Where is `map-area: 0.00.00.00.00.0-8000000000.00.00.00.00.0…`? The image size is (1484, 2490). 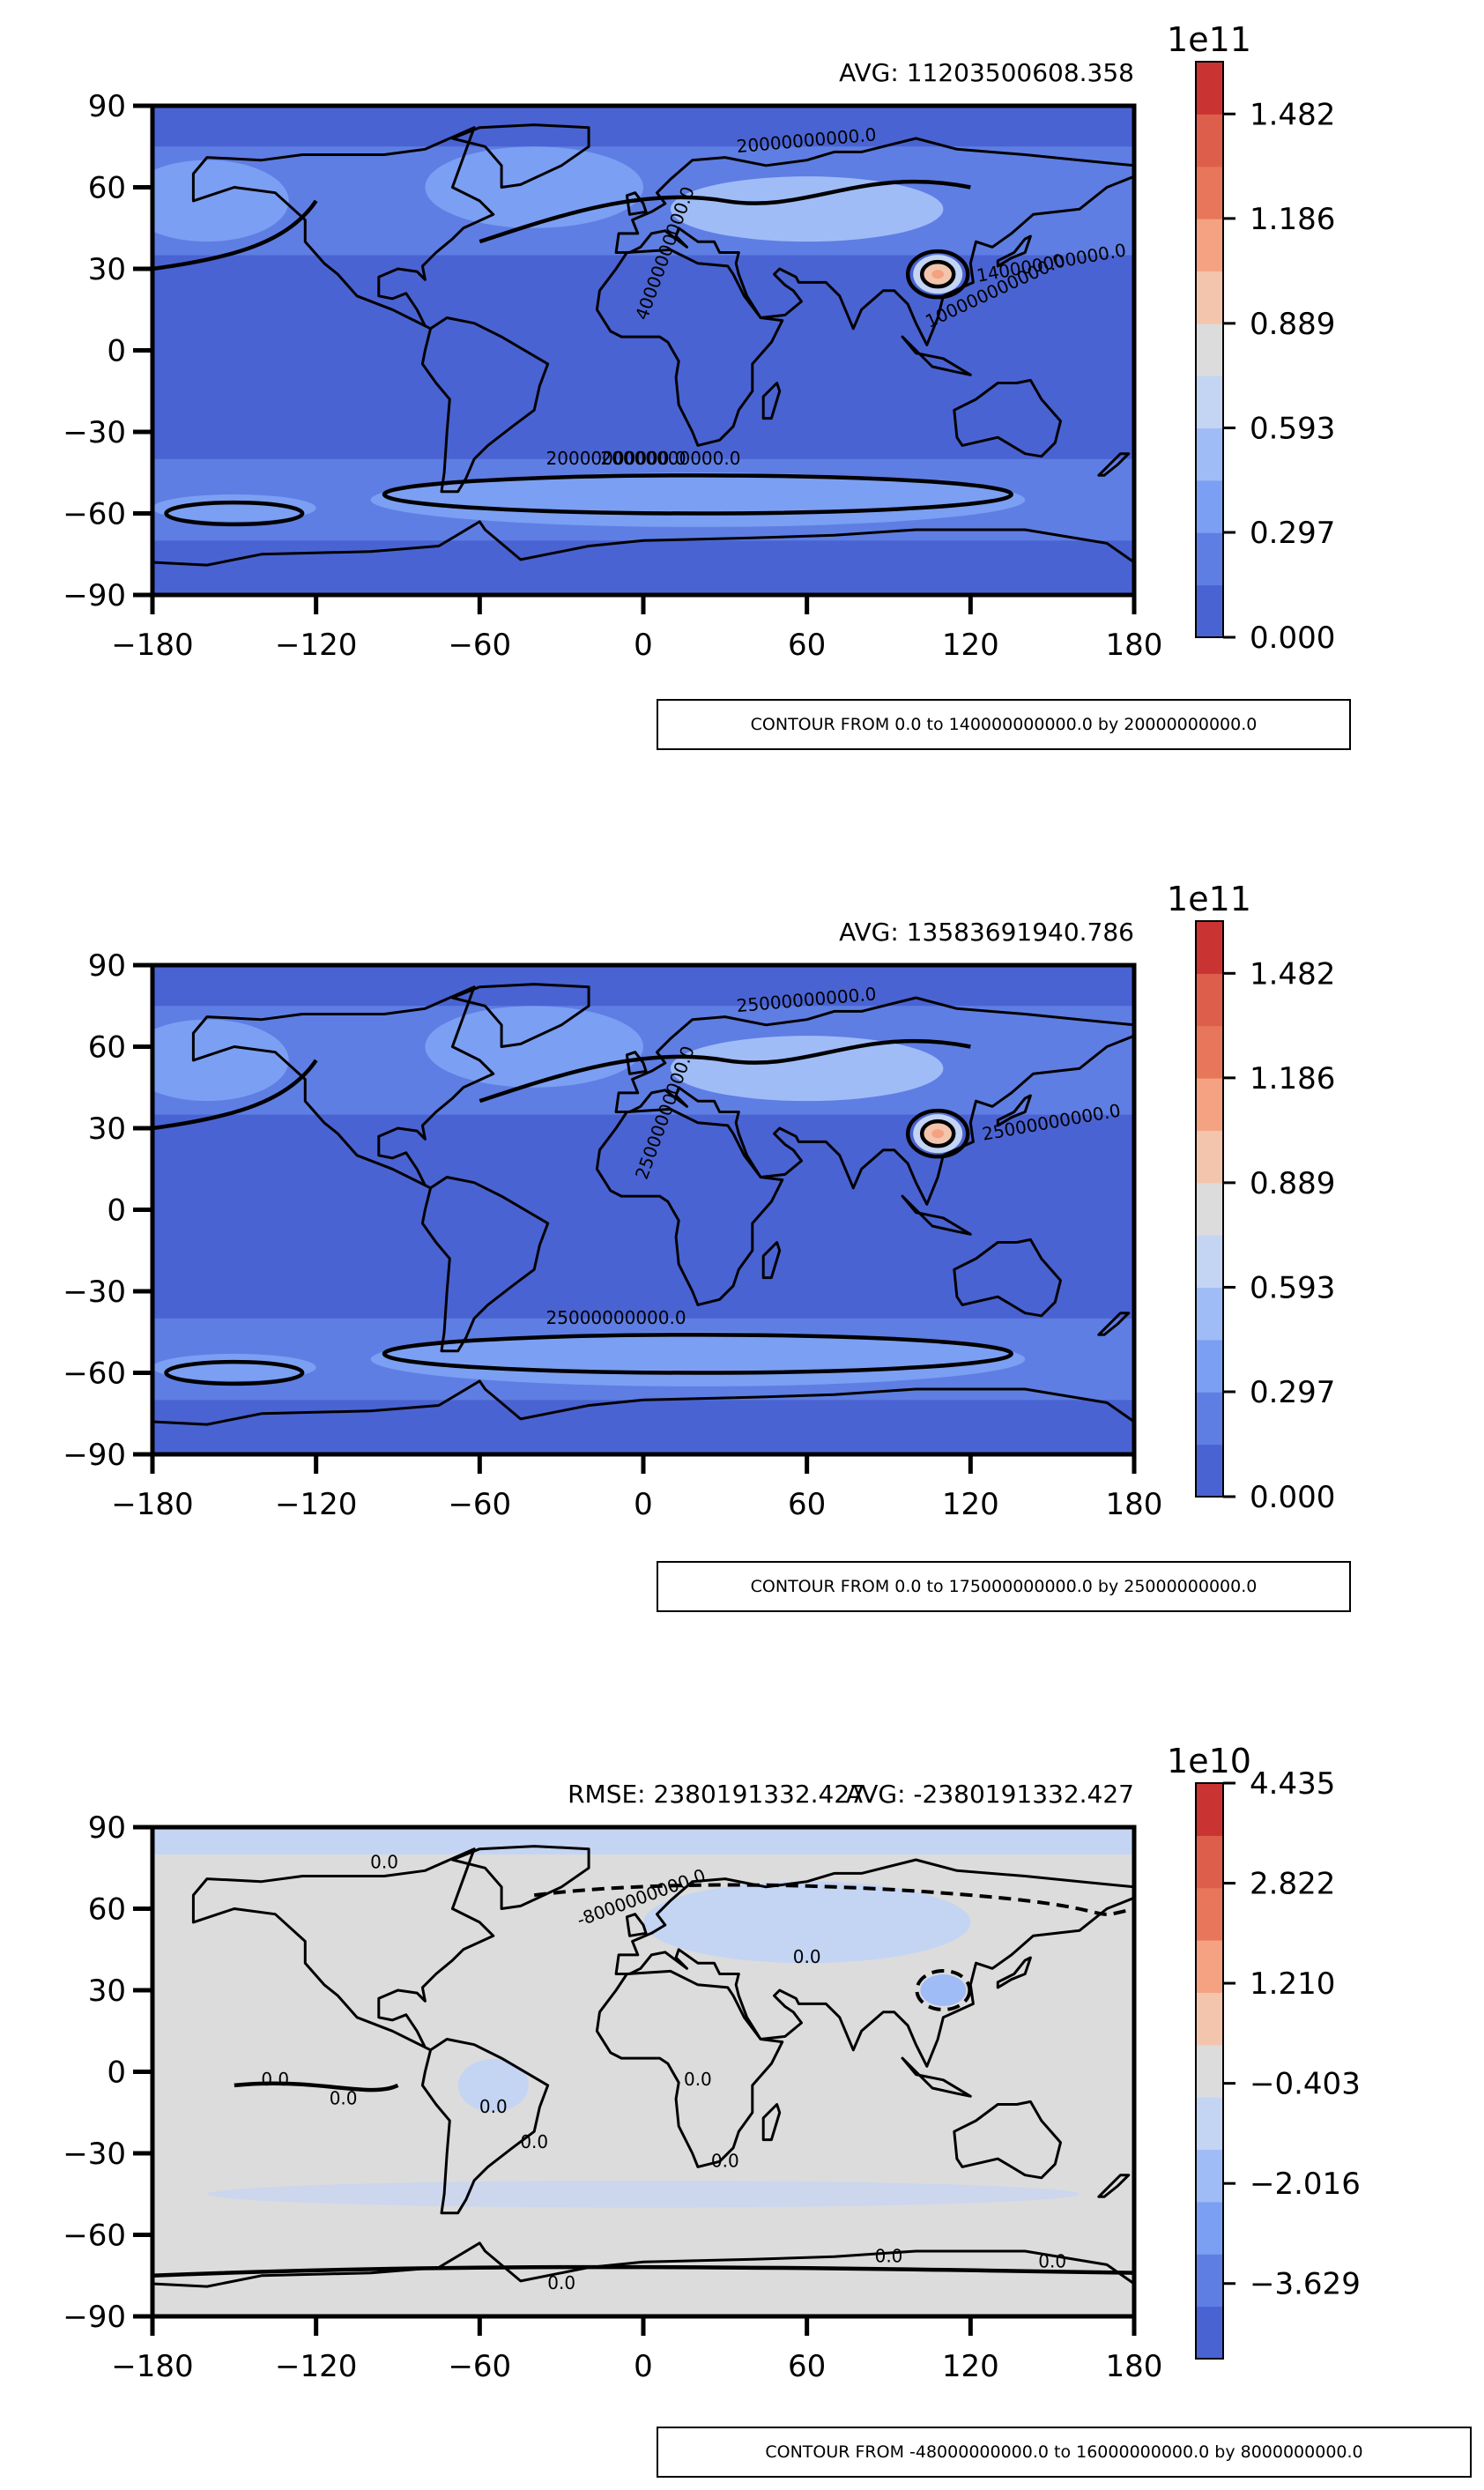
map-area: 0.00.00.00.00.0-8000000000.00.00.00.00.0… is located at coordinates (643, 2071).